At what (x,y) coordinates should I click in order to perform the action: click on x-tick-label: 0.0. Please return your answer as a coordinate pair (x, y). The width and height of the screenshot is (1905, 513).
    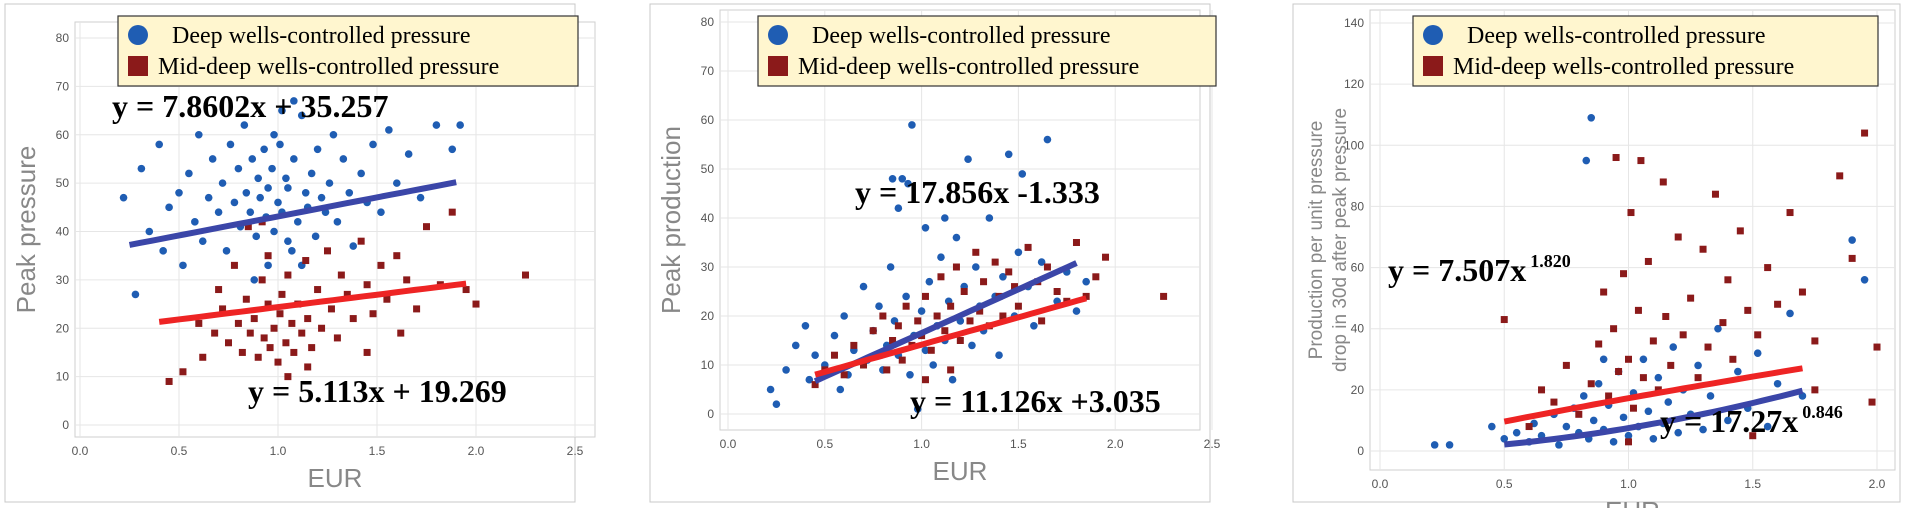
    Looking at the image, I should click on (80, 451).